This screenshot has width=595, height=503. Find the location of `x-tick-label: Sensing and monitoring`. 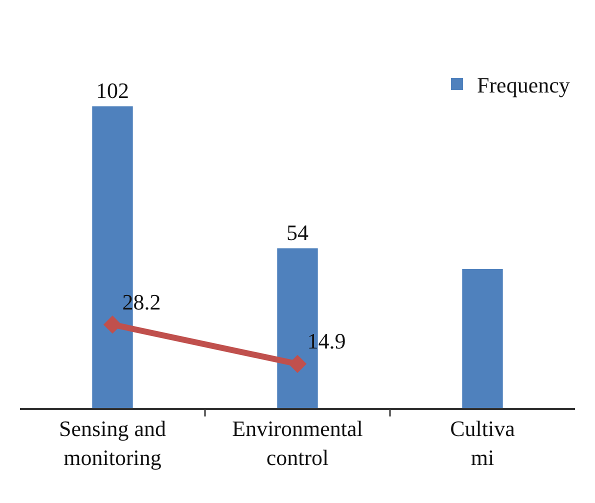

x-tick-label: Sensing and monitoring is located at coordinates (112, 443).